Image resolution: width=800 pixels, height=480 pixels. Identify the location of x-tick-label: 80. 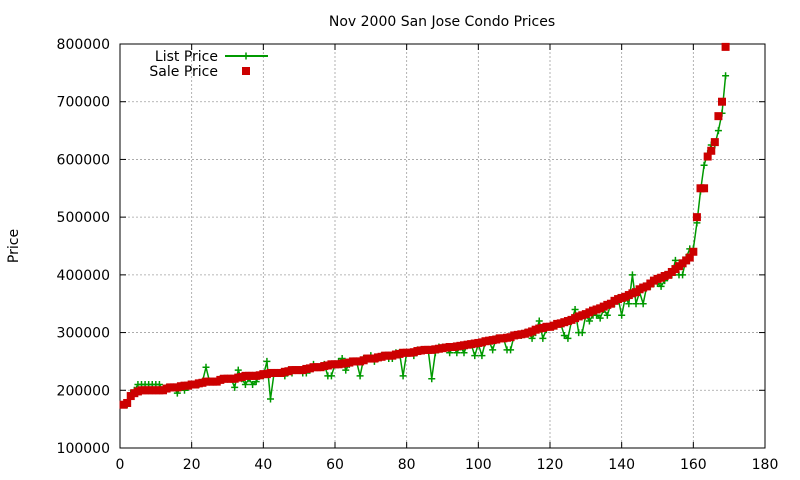
(407, 465).